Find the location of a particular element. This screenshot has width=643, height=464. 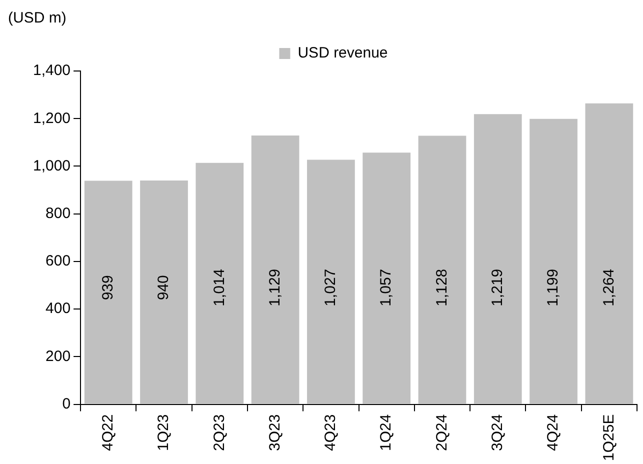

y-tick-label: 0 is located at coordinates (66, 403).